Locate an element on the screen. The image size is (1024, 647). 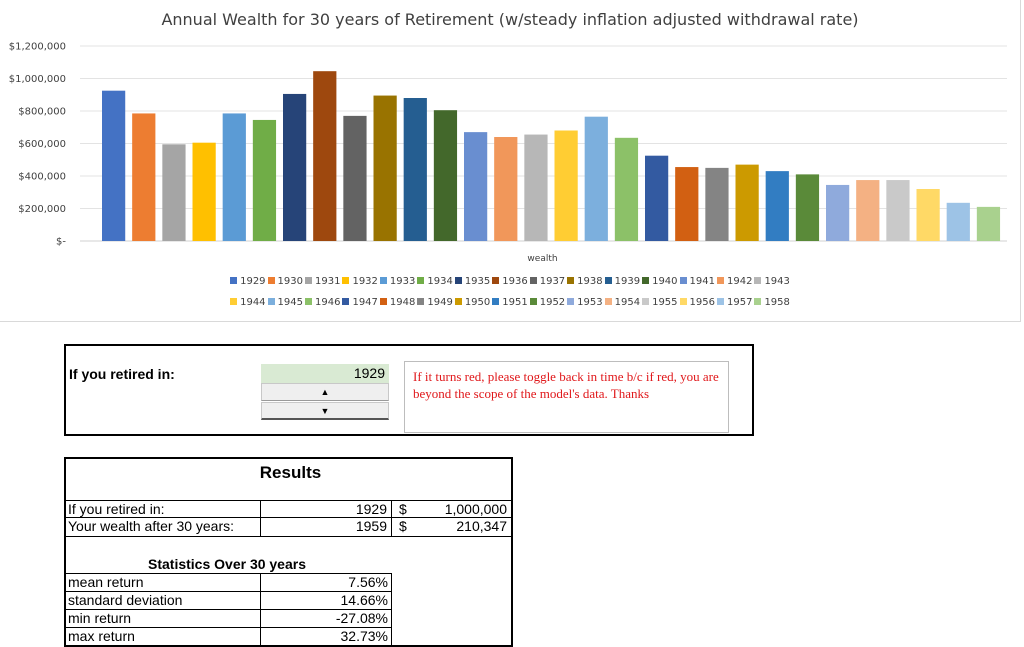
legend-item-1931: 1931 is located at coordinates (322, 281).